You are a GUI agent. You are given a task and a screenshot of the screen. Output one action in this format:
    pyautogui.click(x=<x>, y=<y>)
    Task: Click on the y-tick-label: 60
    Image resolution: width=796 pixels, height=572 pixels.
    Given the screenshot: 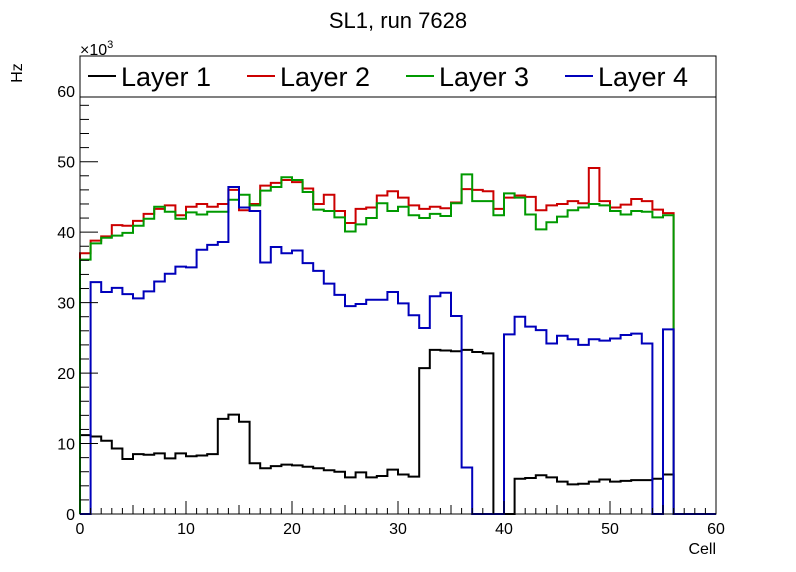 What is the action you would take?
    pyautogui.click(x=66, y=92)
    